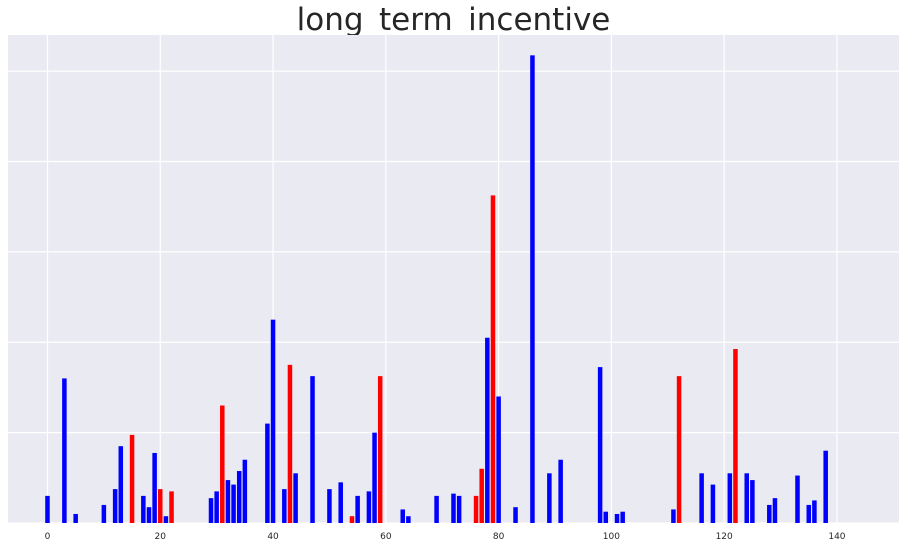 Image resolution: width=907 pixels, height=548 pixels. What do you see at coordinates (453, 20) in the screenshot?
I see `chart-title: long_term_incentive` at bounding box center [453, 20].